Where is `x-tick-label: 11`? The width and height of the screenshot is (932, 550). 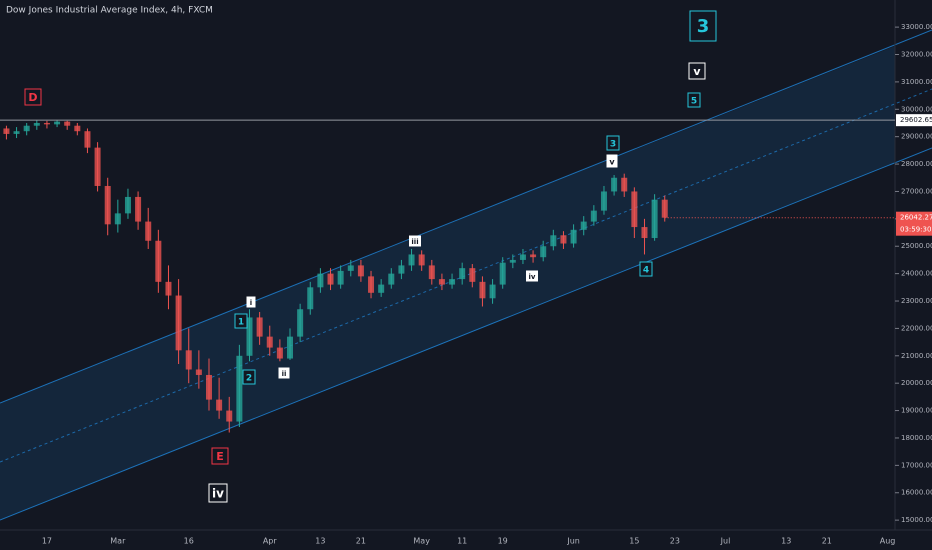
x-tick-label: 11 is located at coordinates (462, 541).